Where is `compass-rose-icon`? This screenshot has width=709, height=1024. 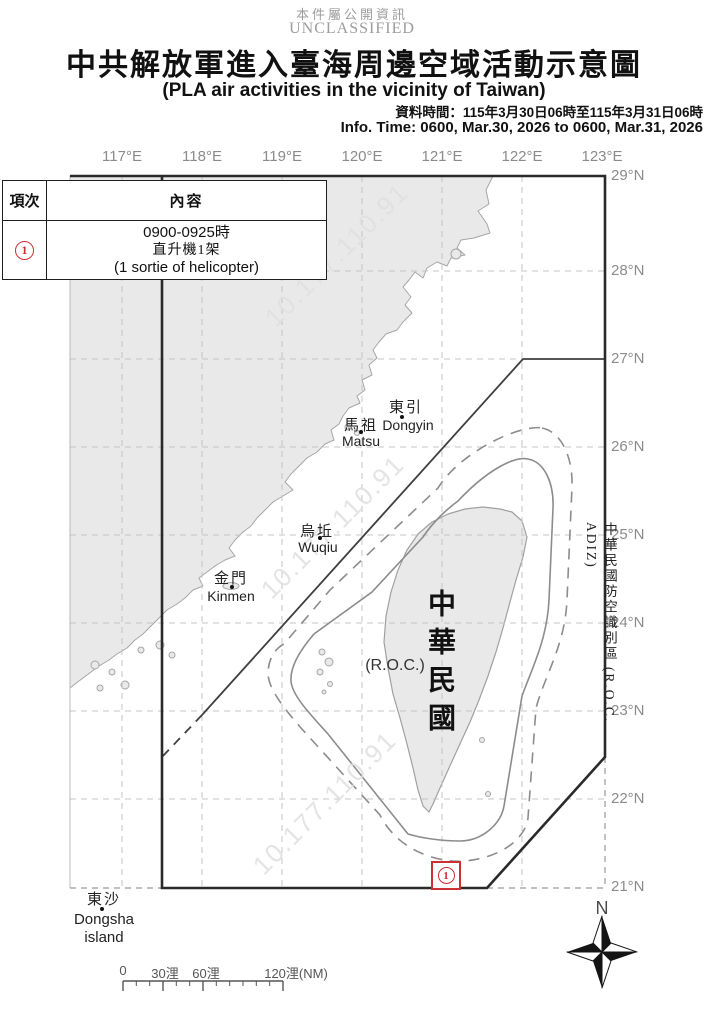
compass-rose-icon is located at coordinates (602, 952).